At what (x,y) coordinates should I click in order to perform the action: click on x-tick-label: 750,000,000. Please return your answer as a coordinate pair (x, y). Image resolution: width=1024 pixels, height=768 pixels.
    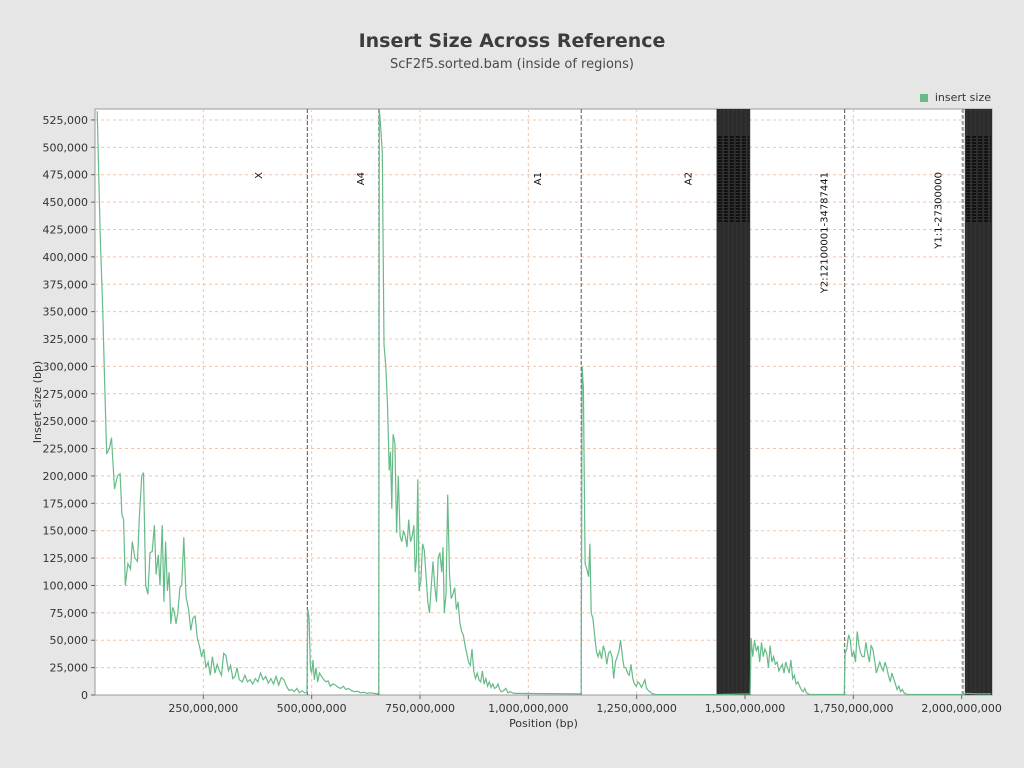
    Looking at the image, I should click on (420, 708).